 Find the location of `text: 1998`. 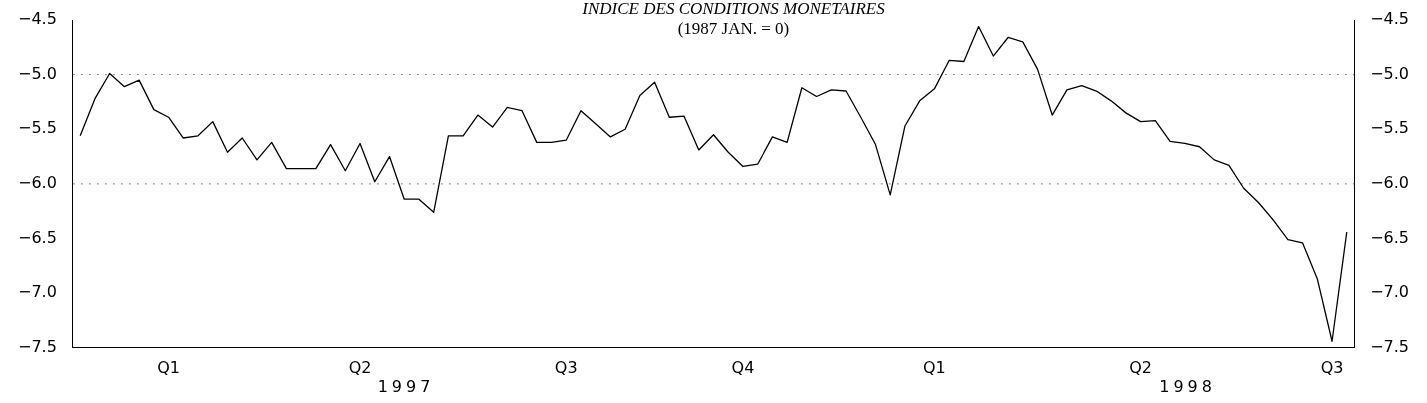

text: 1998 is located at coordinates (1187, 386).